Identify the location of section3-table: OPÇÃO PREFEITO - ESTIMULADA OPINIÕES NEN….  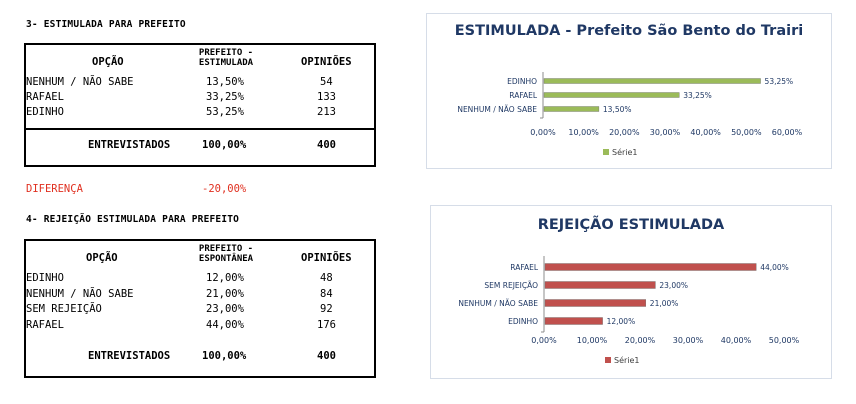
(200, 105).